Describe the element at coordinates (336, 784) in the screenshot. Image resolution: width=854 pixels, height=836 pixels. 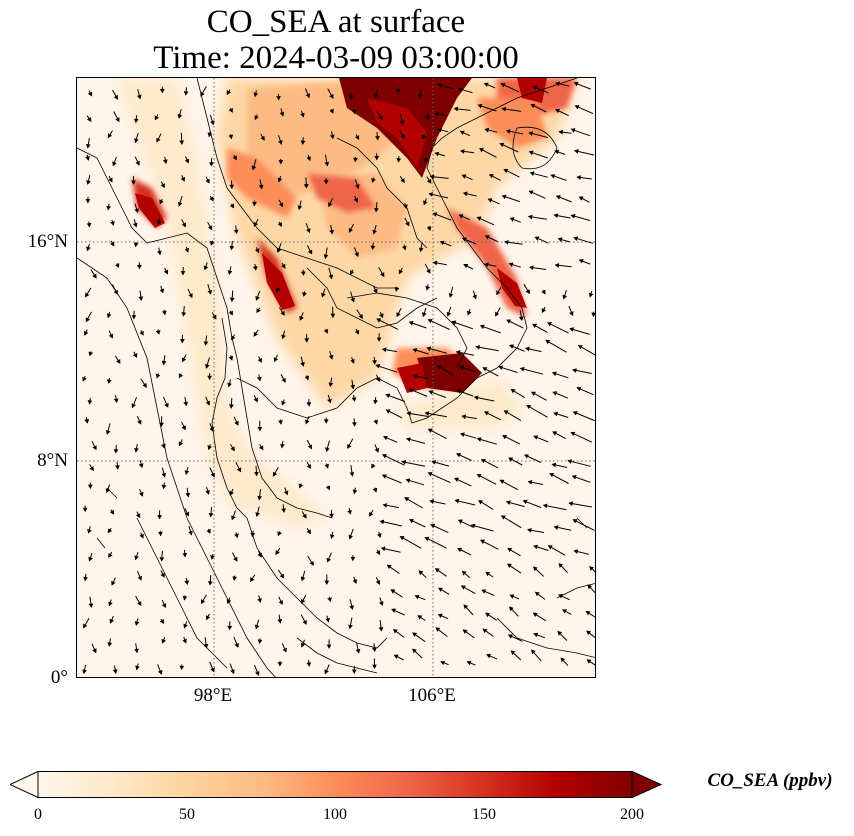
I see `colorbar` at that location.